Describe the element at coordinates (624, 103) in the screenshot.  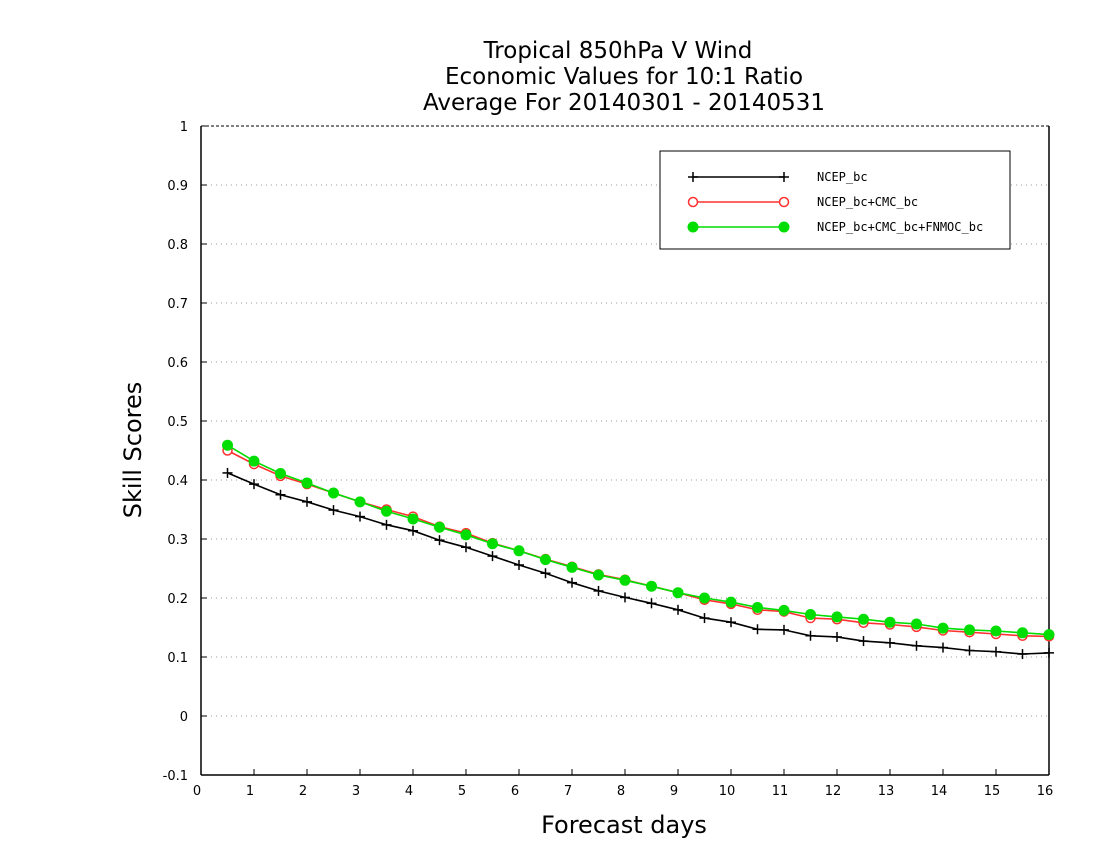
I see `chart-title-line-3: Average For 20140301 - 20140531` at that location.